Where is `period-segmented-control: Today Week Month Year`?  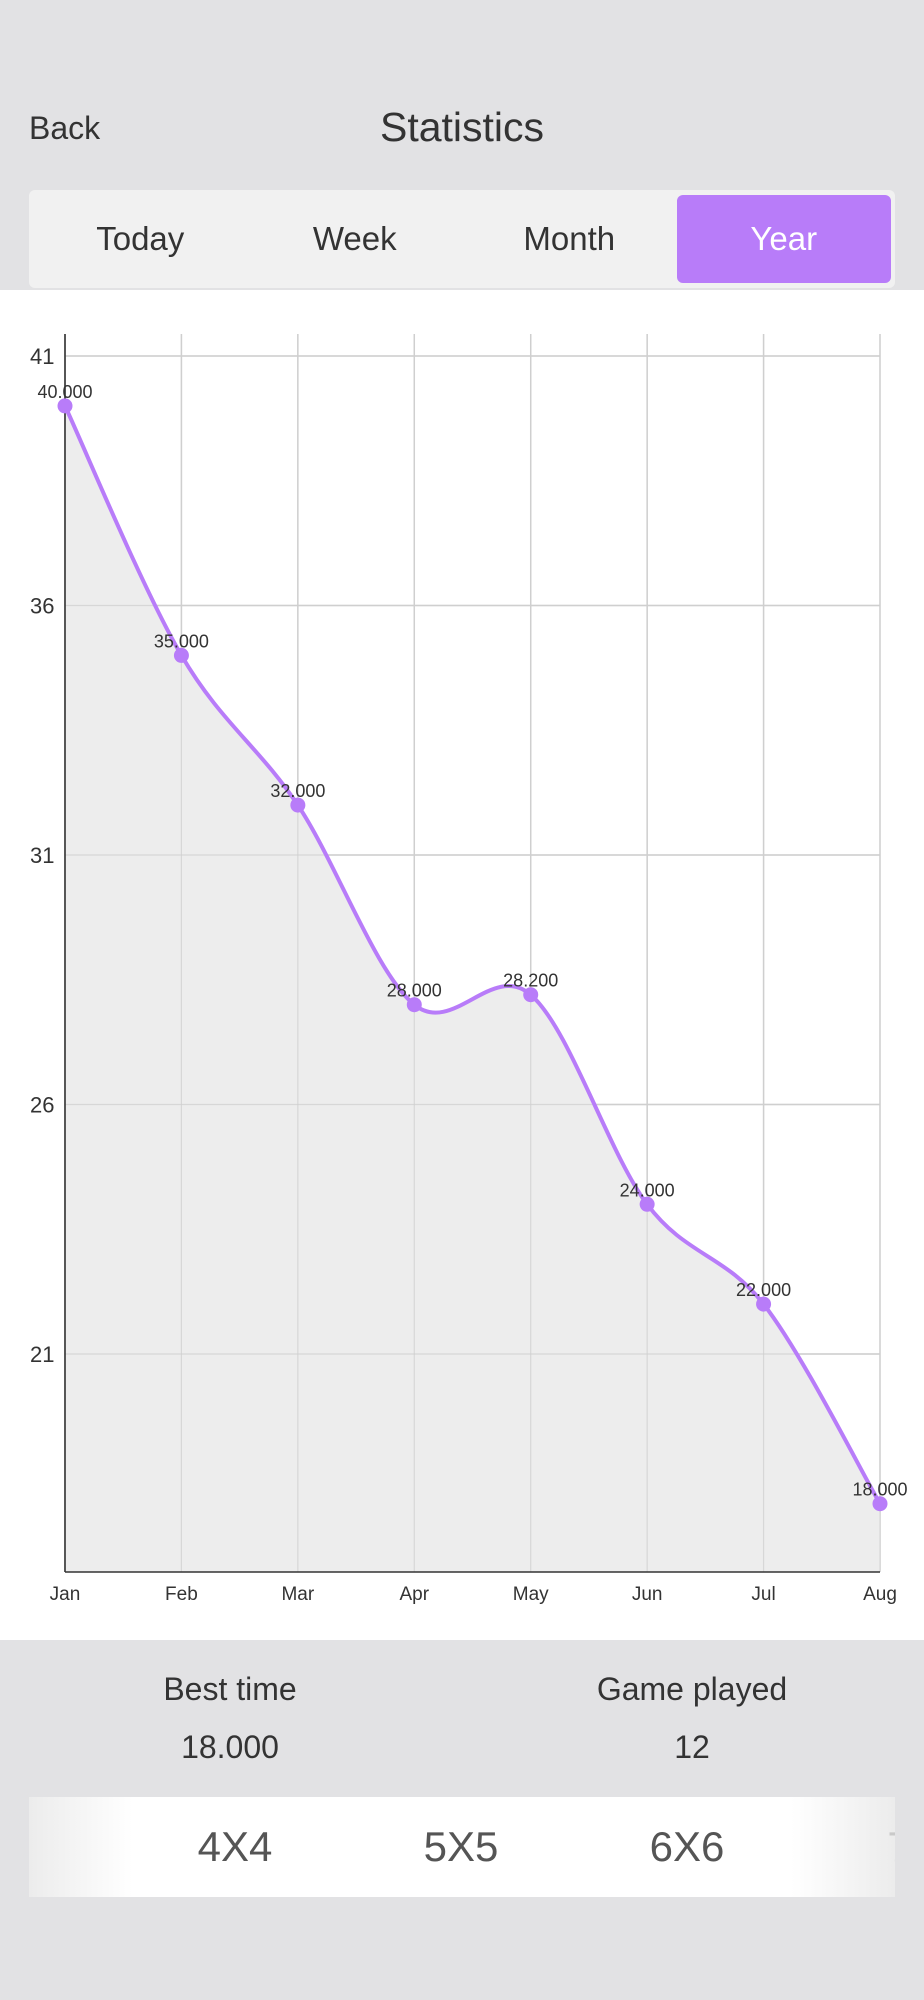 period-segmented-control: Today Week Month Year is located at coordinates (462, 239).